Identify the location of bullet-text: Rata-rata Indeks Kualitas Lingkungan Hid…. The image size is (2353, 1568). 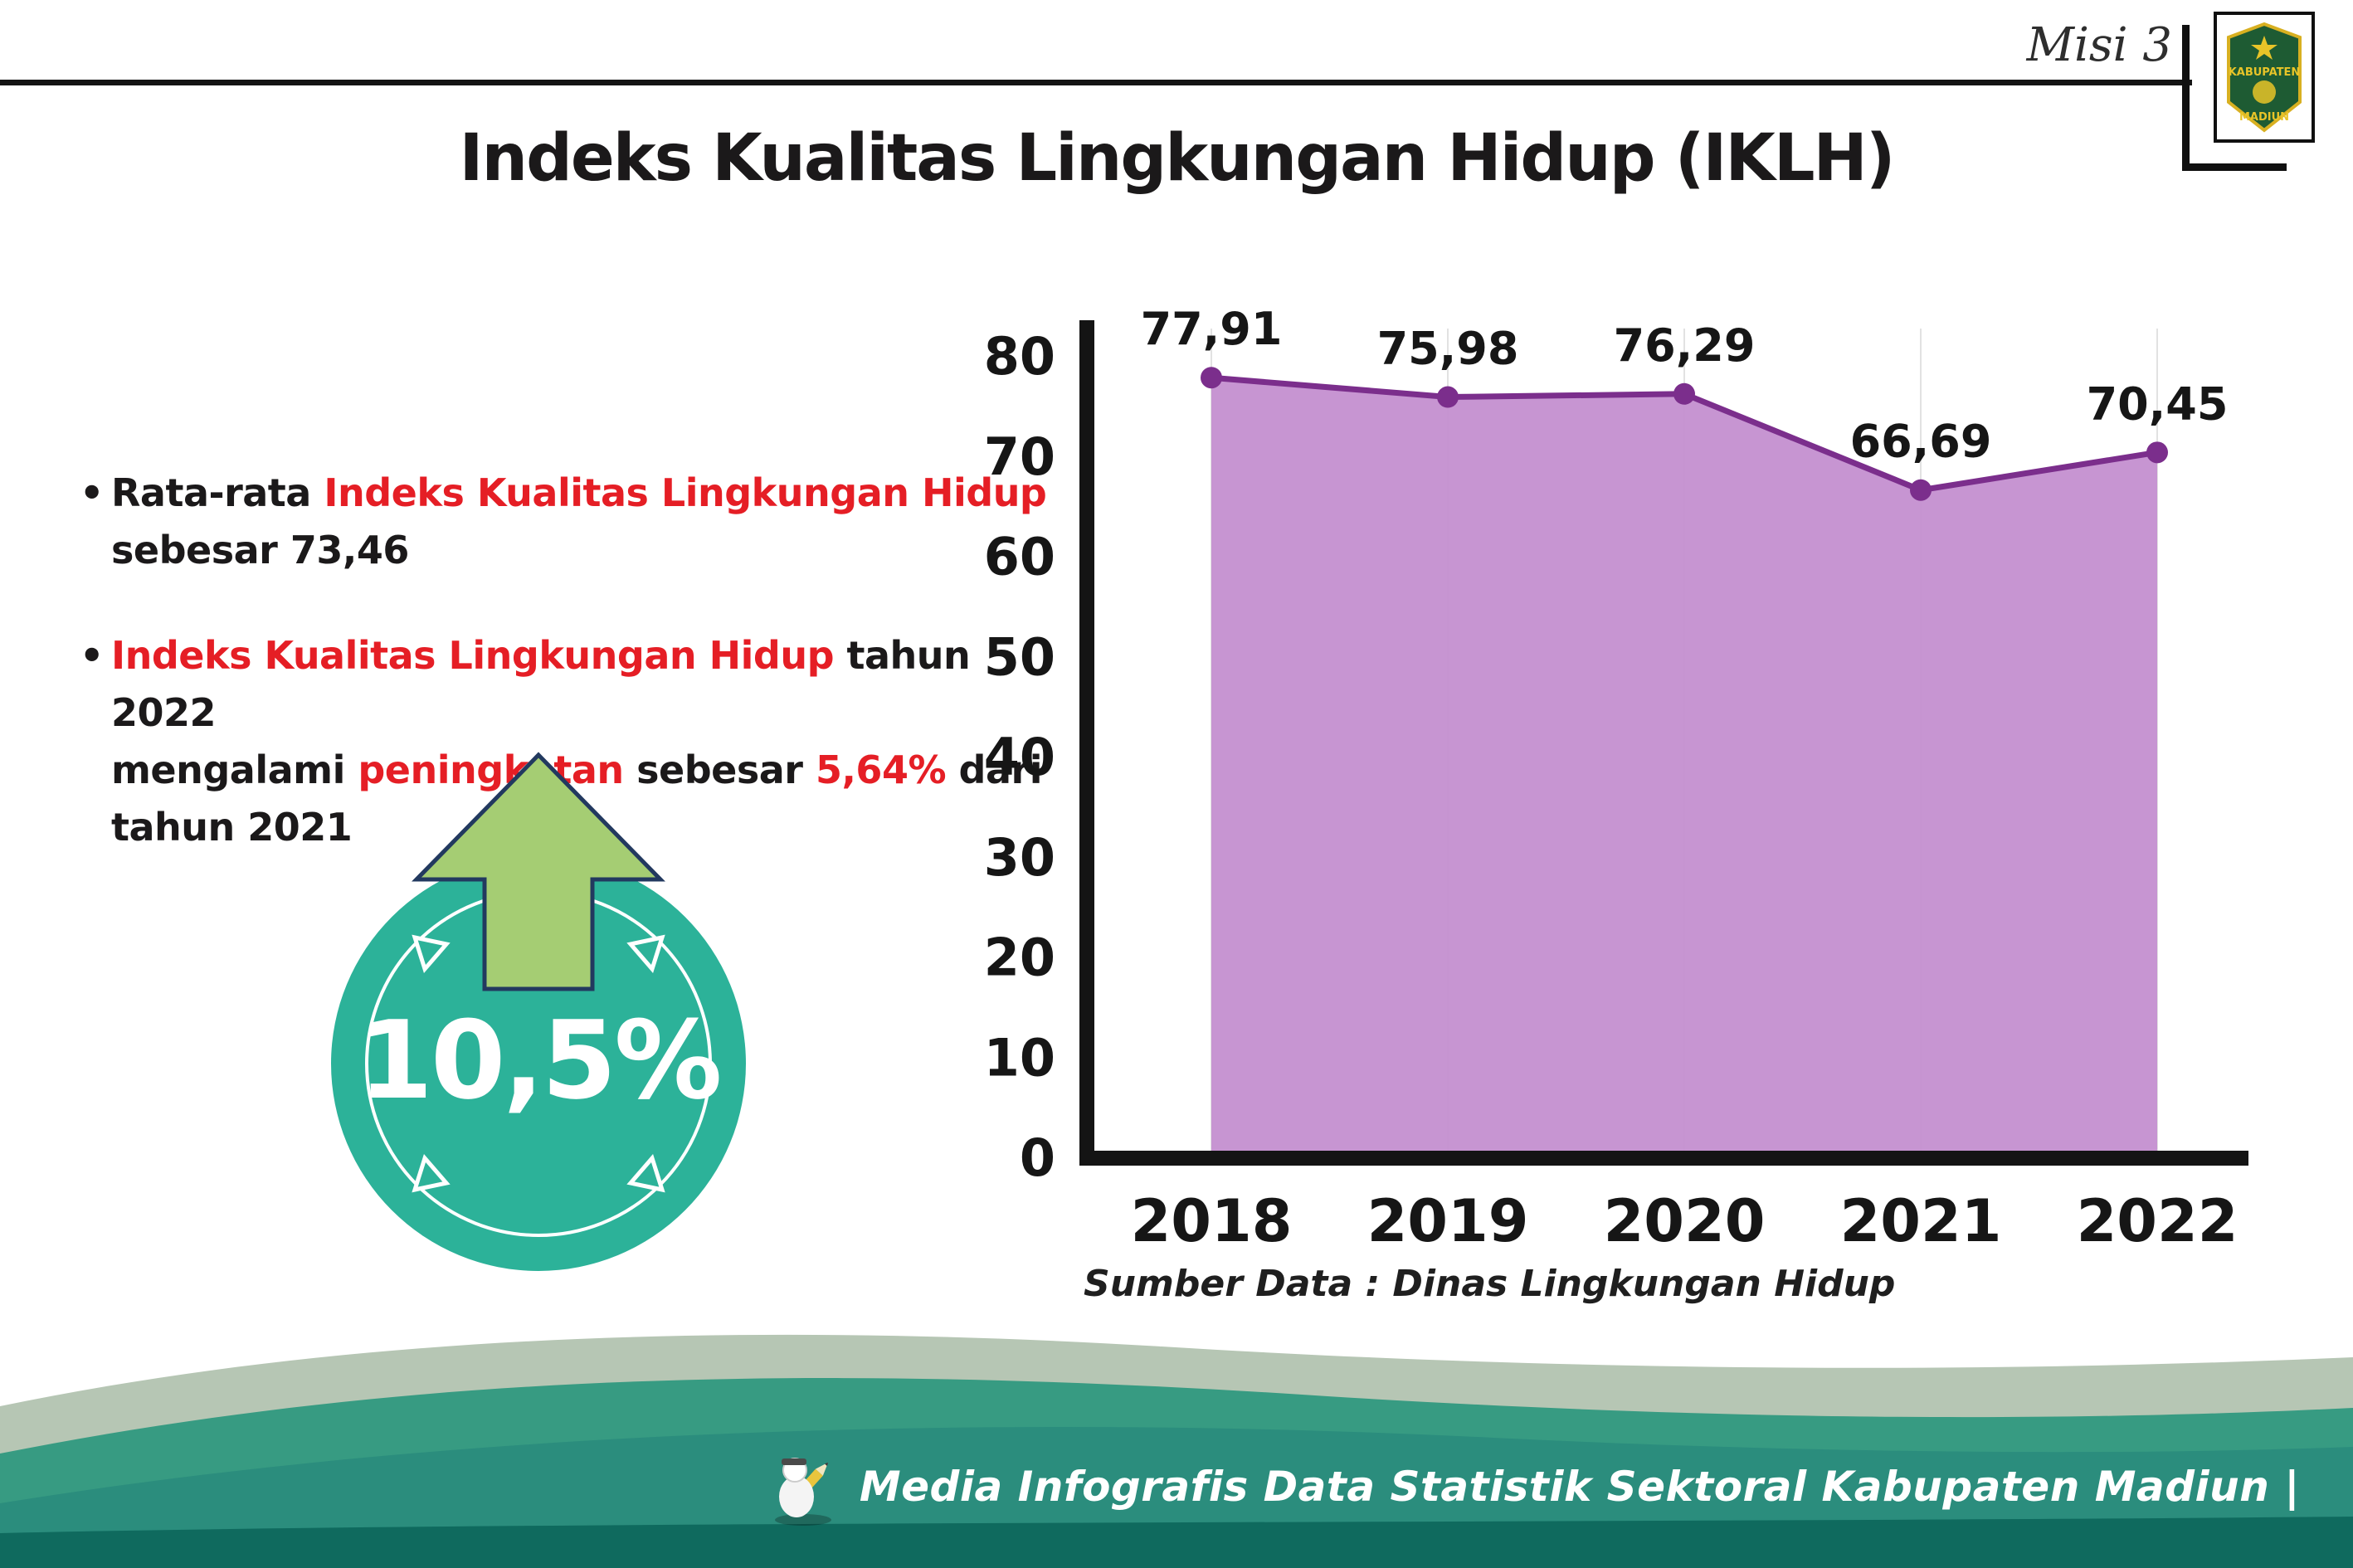
(579, 521).